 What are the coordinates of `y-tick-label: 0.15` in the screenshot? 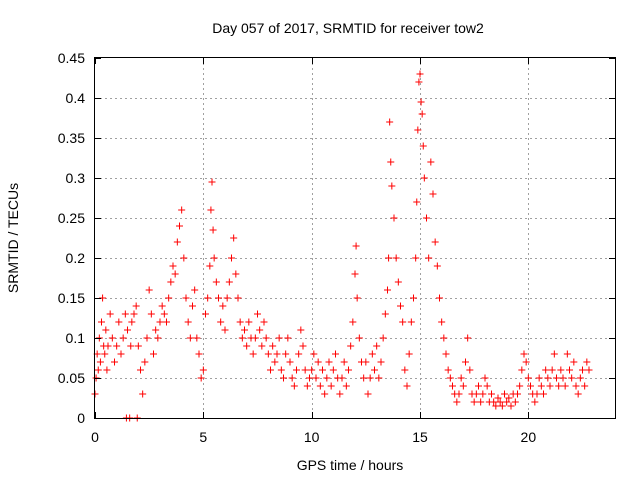 It's located at (71, 298).